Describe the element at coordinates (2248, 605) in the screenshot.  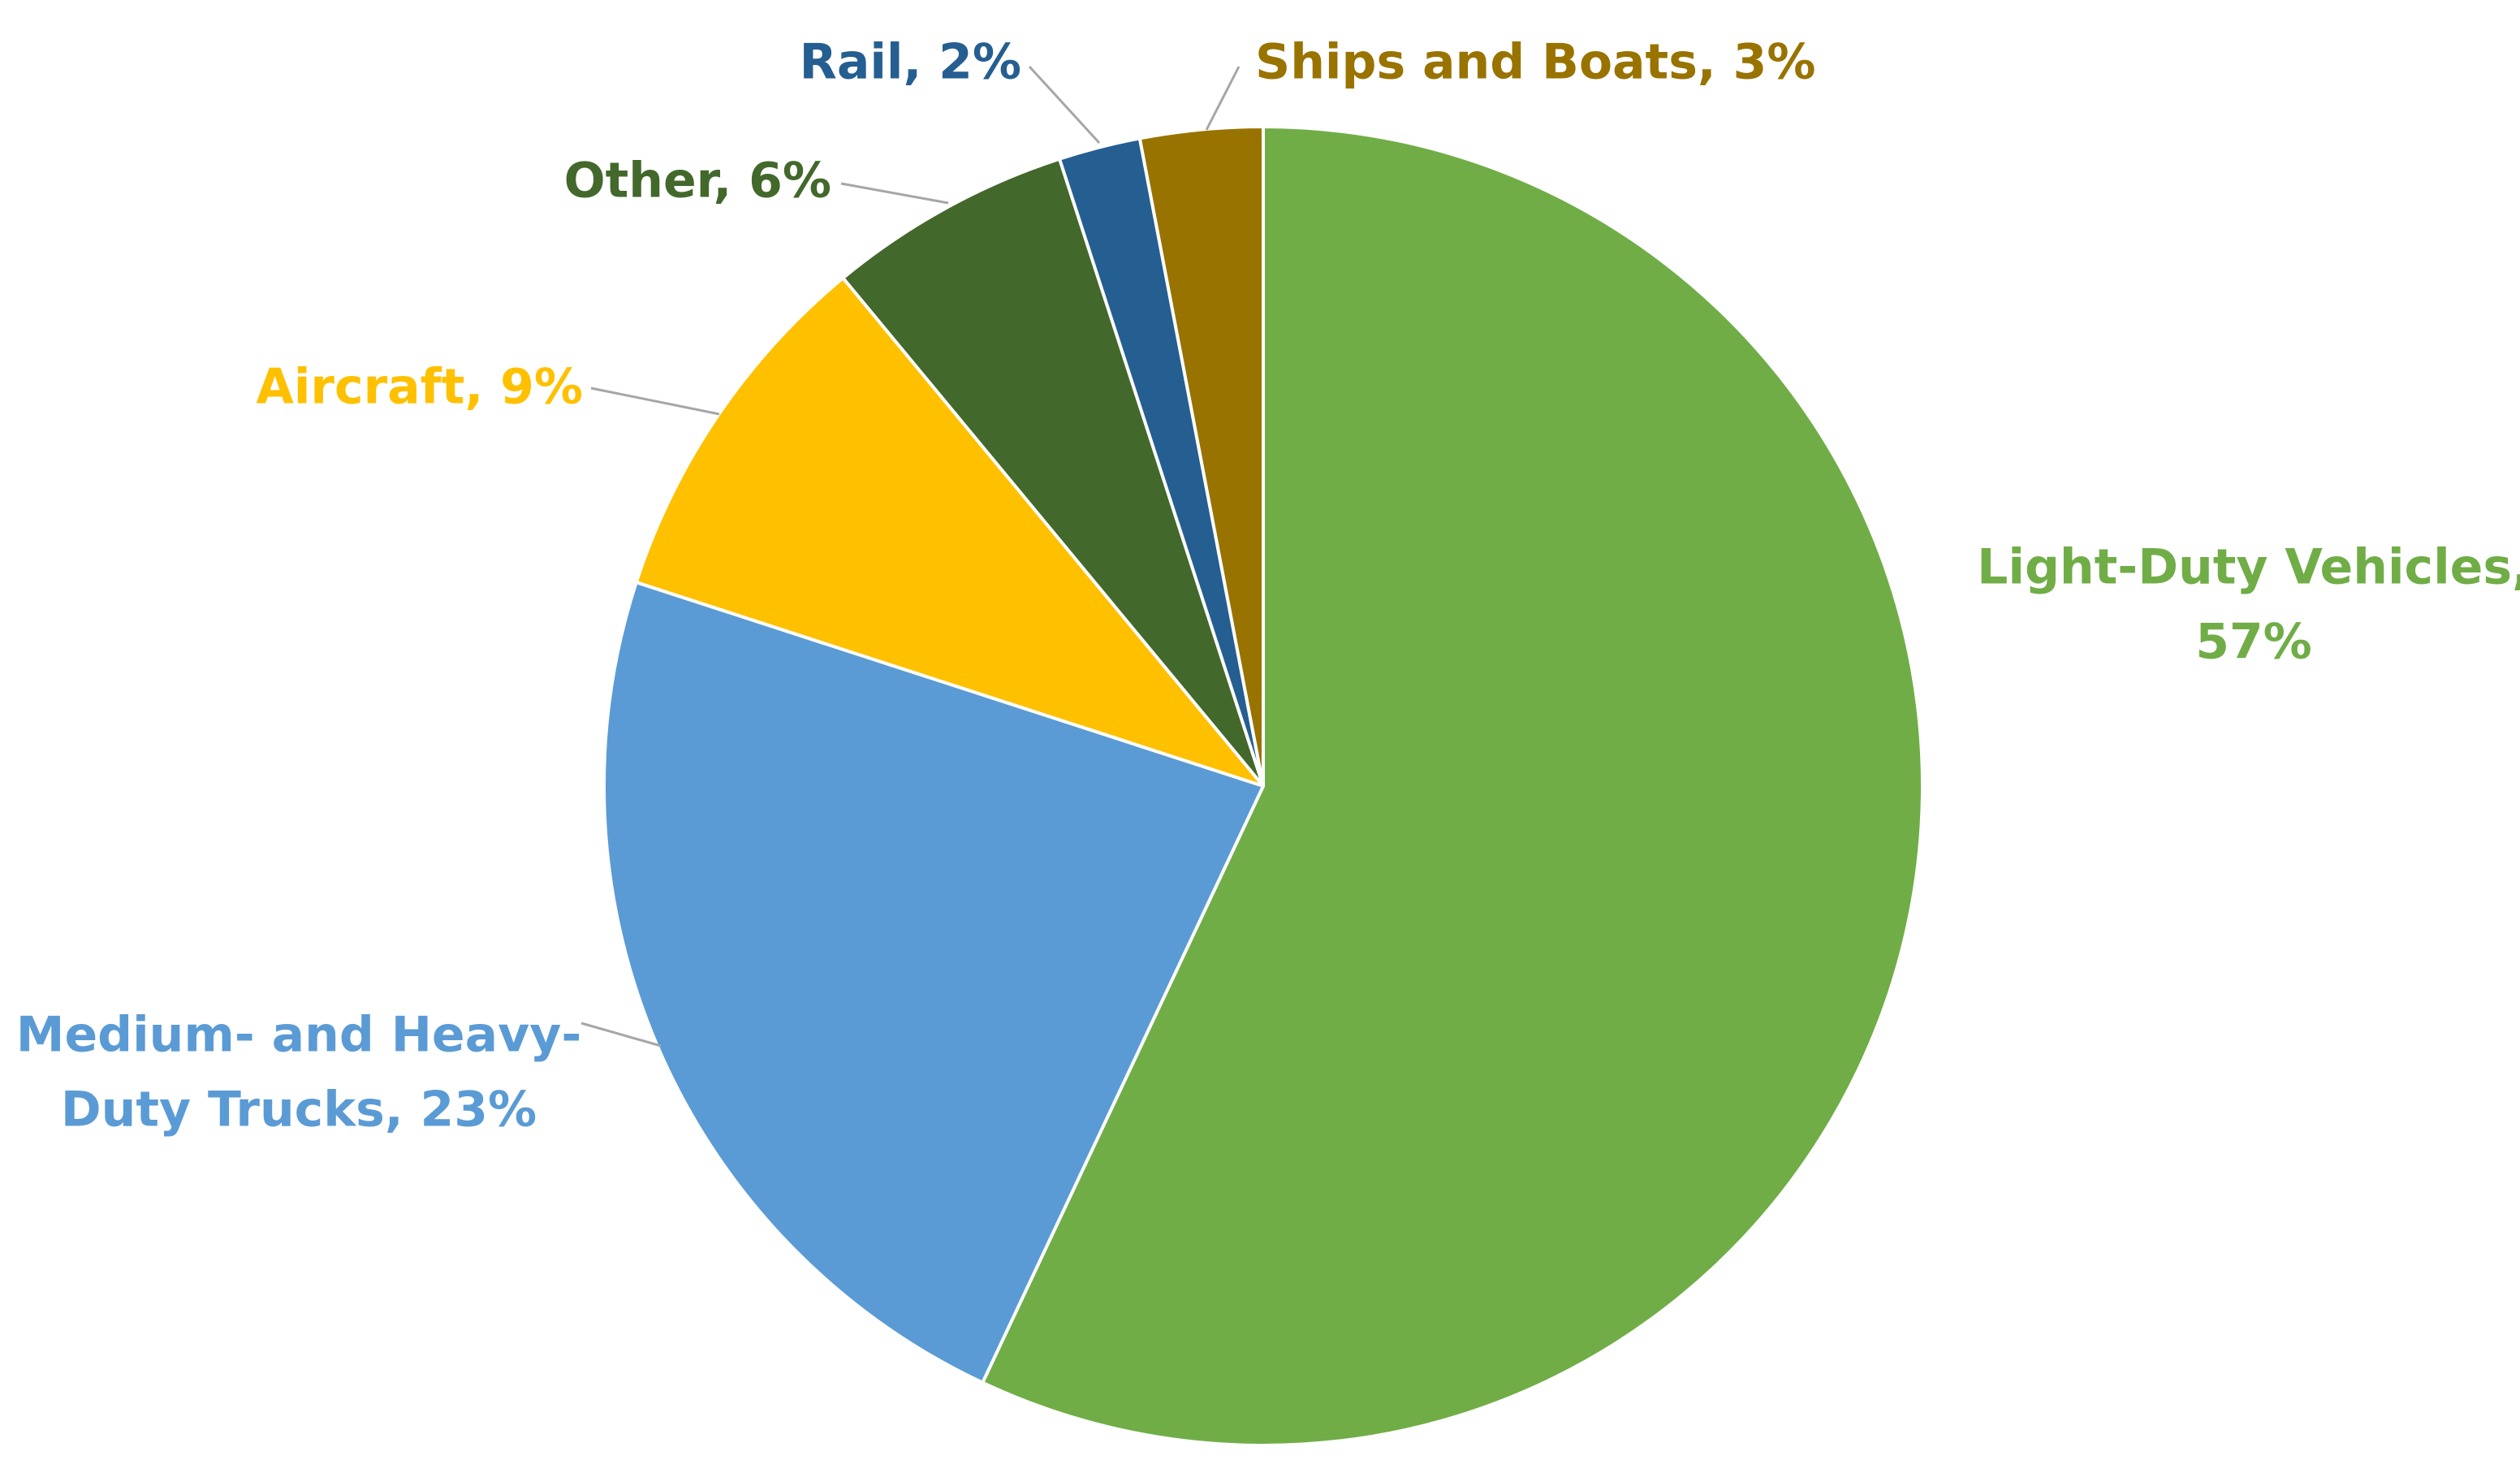
I see `slice-label-light-duty-vehicles: Light-Duty Vehicles, 57%` at that location.